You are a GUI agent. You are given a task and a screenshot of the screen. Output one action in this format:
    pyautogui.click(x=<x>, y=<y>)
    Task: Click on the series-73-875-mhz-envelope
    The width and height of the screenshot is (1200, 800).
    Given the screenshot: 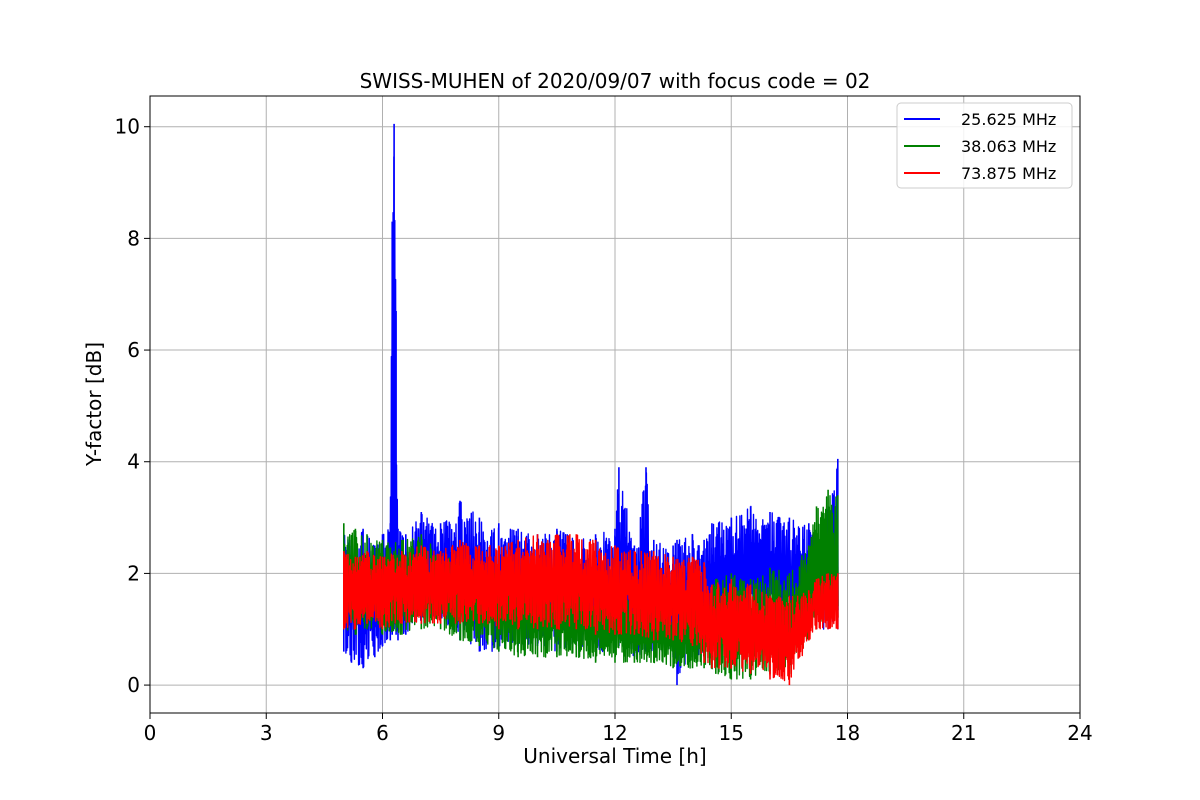 What is the action you would take?
    pyautogui.click(x=591, y=610)
    